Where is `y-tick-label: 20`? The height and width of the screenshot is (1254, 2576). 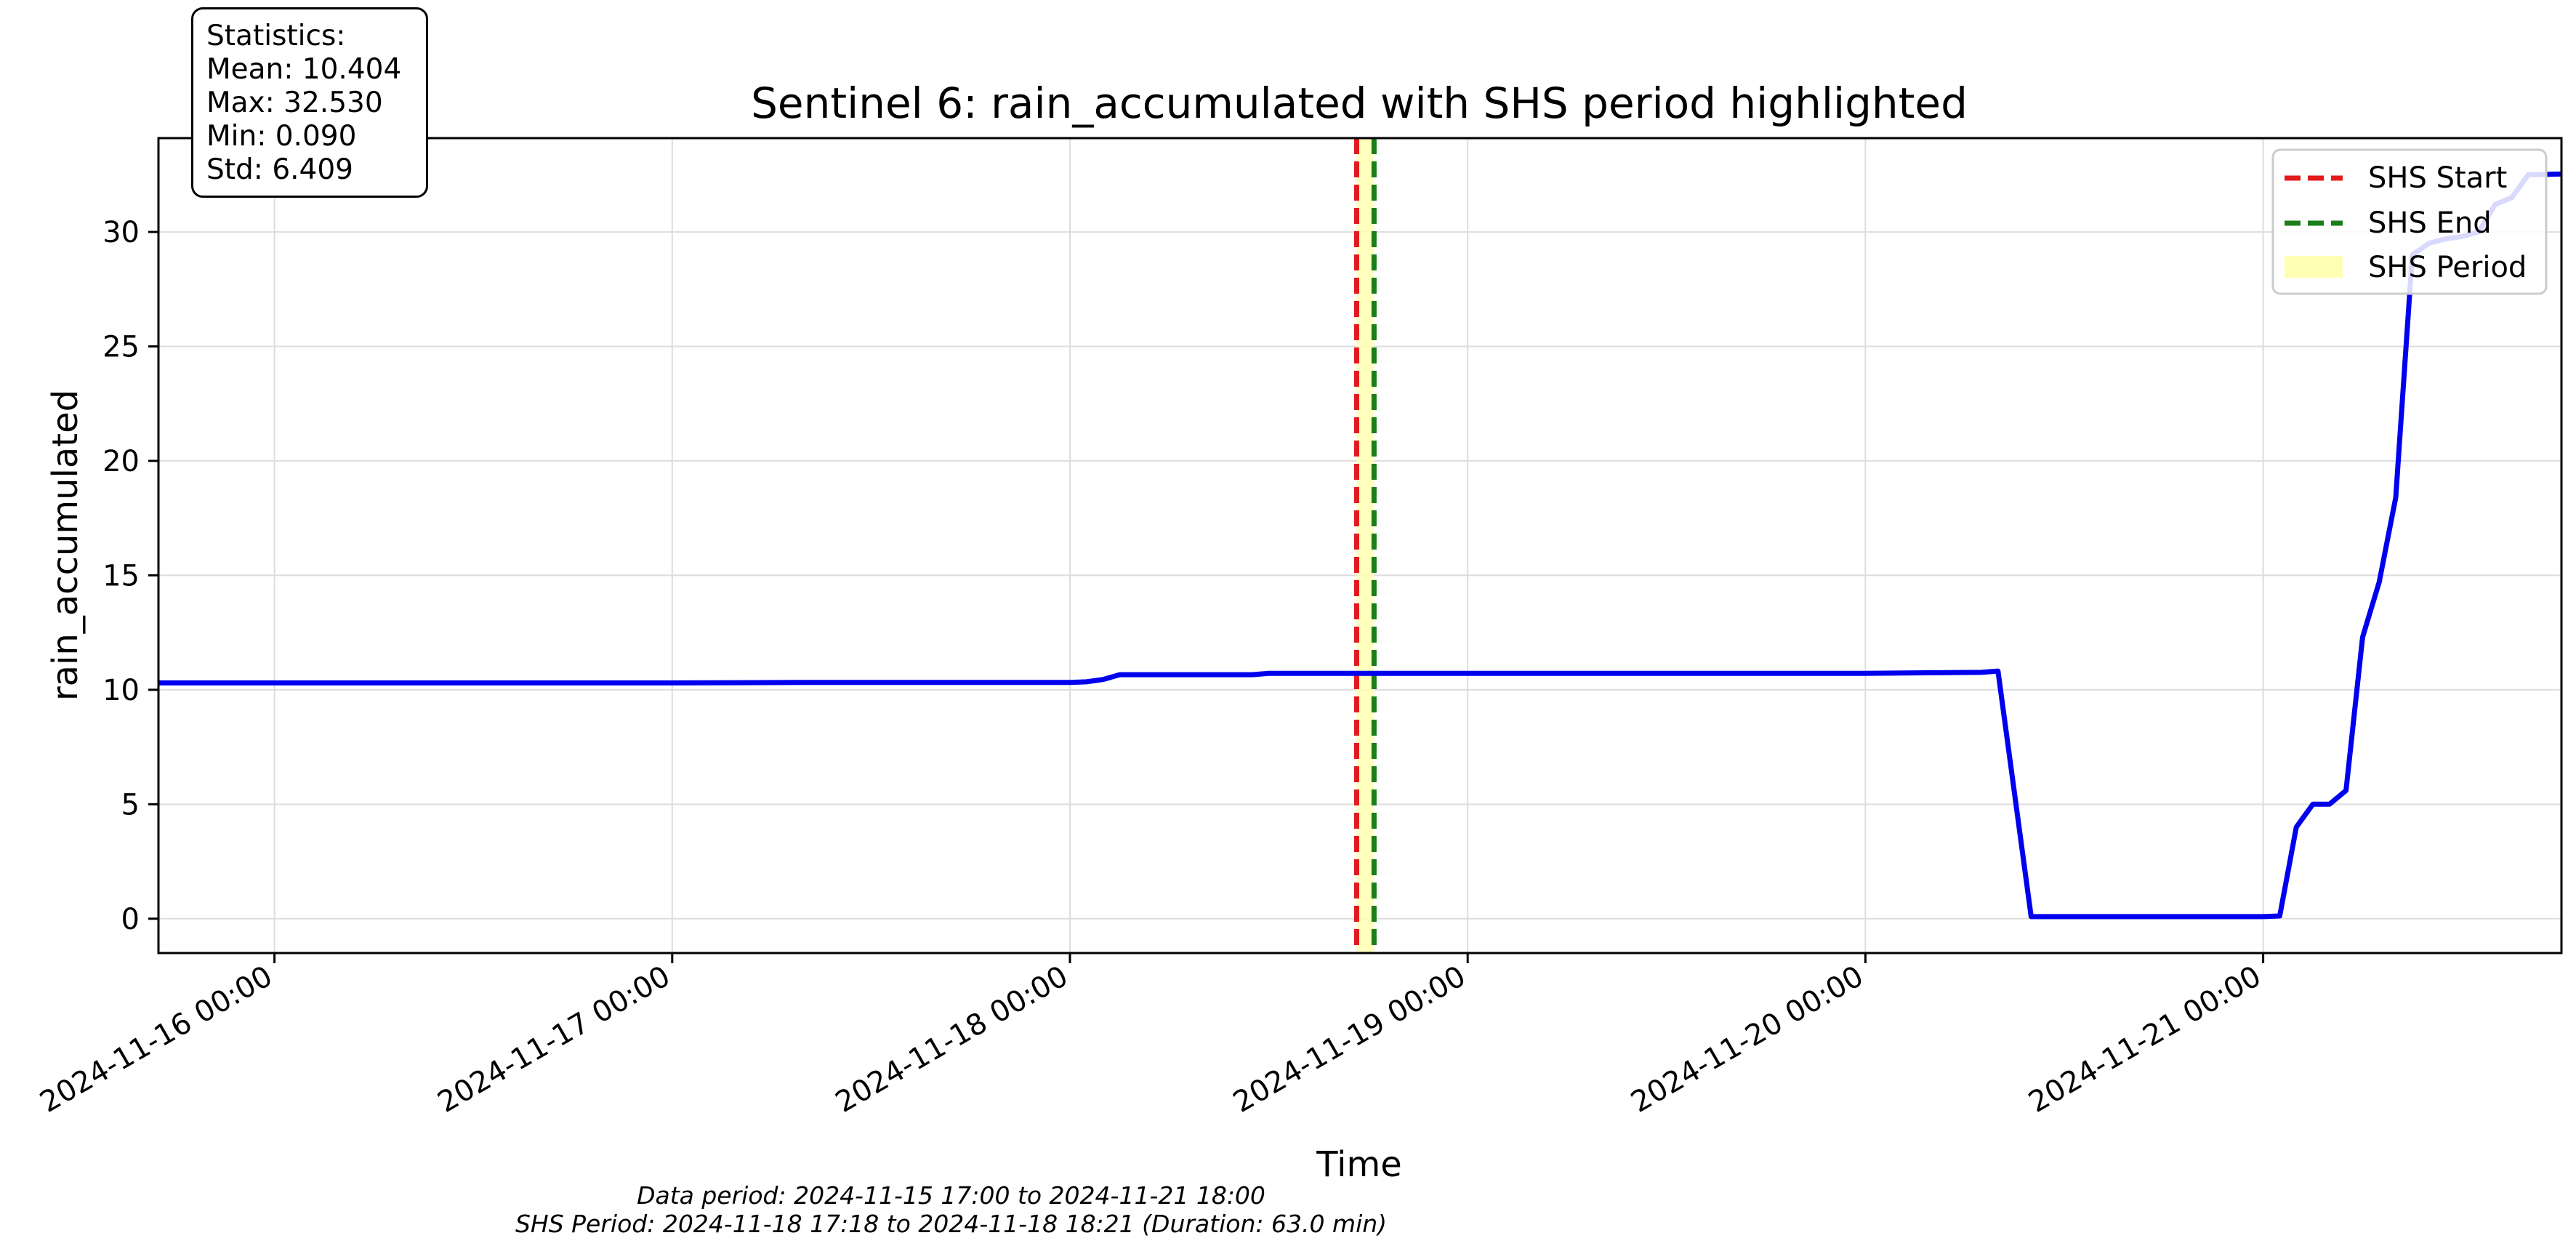
y-tick-label: 20 is located at coordinates (121, 461).